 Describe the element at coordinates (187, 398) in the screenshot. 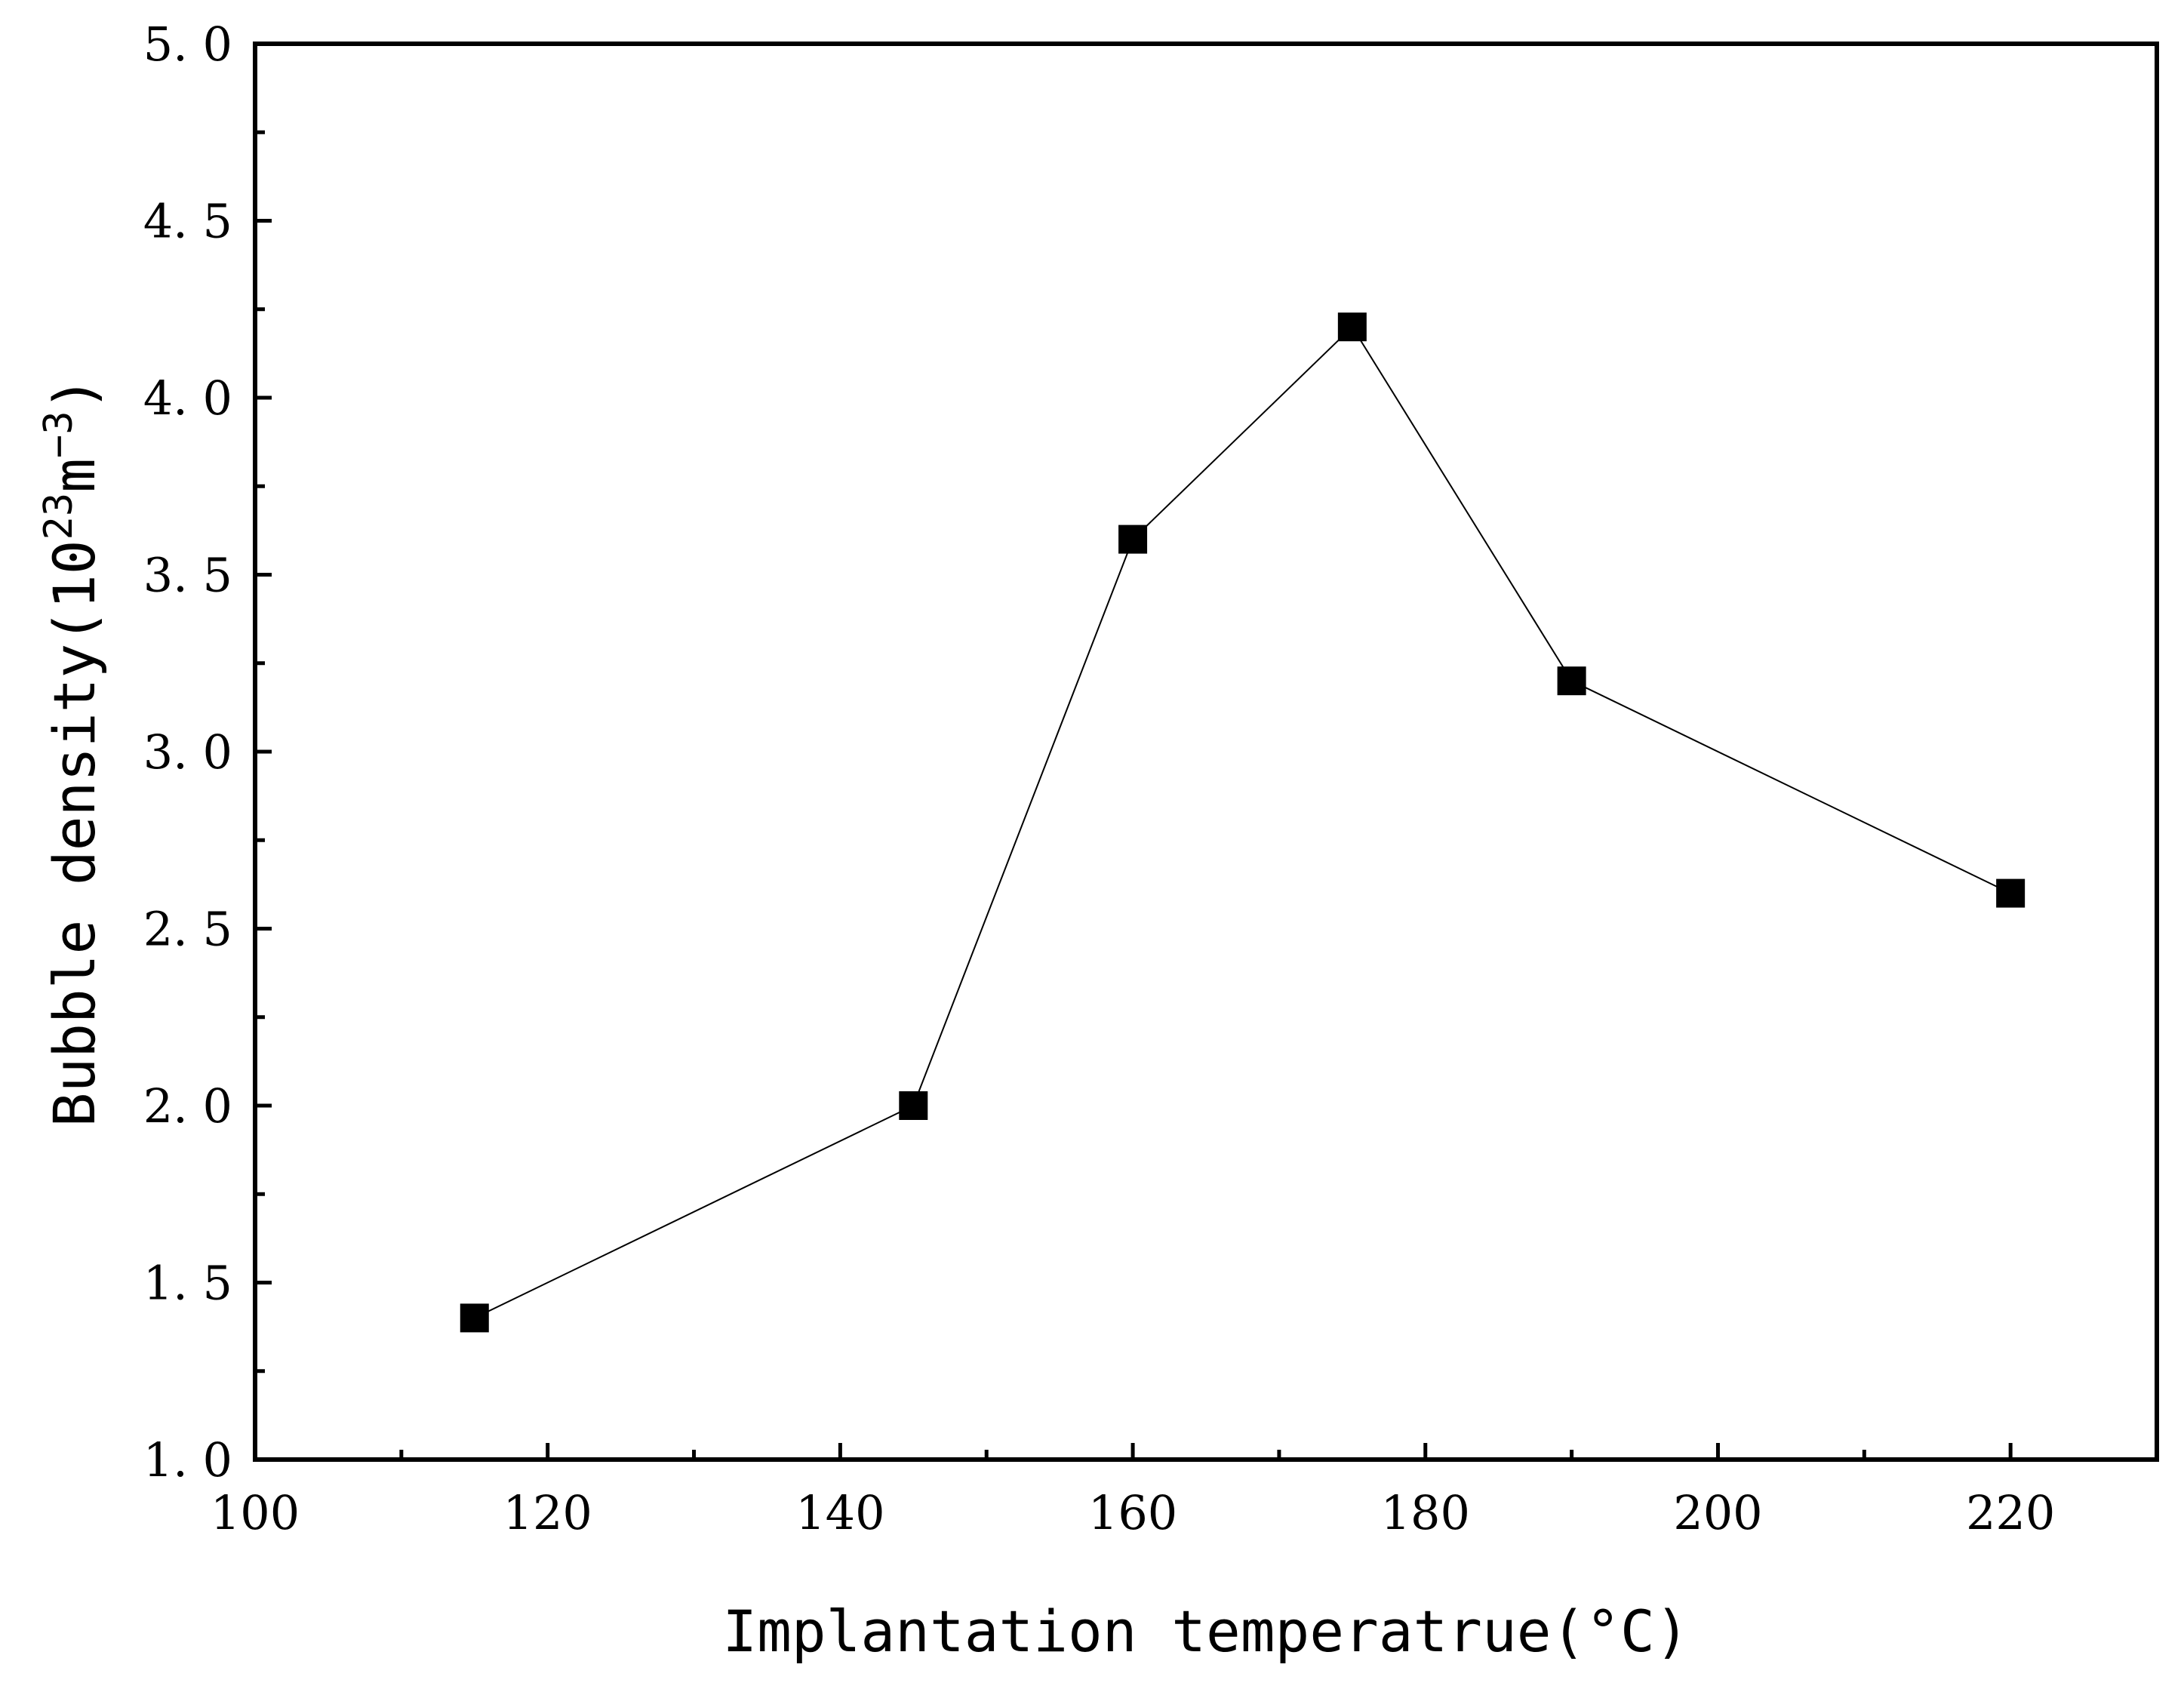

I see `y-tick-label: 4. 0` at that location.